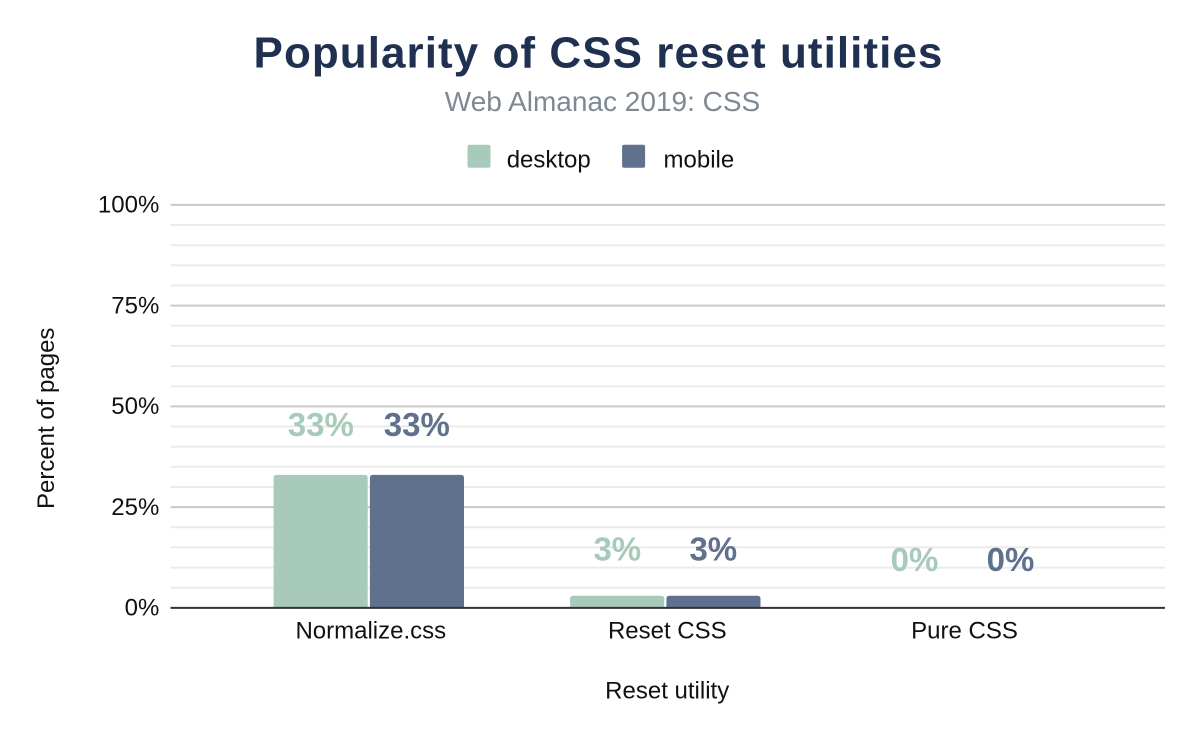  I want to click on svg-text: Normalize.css, so click(370, 630).